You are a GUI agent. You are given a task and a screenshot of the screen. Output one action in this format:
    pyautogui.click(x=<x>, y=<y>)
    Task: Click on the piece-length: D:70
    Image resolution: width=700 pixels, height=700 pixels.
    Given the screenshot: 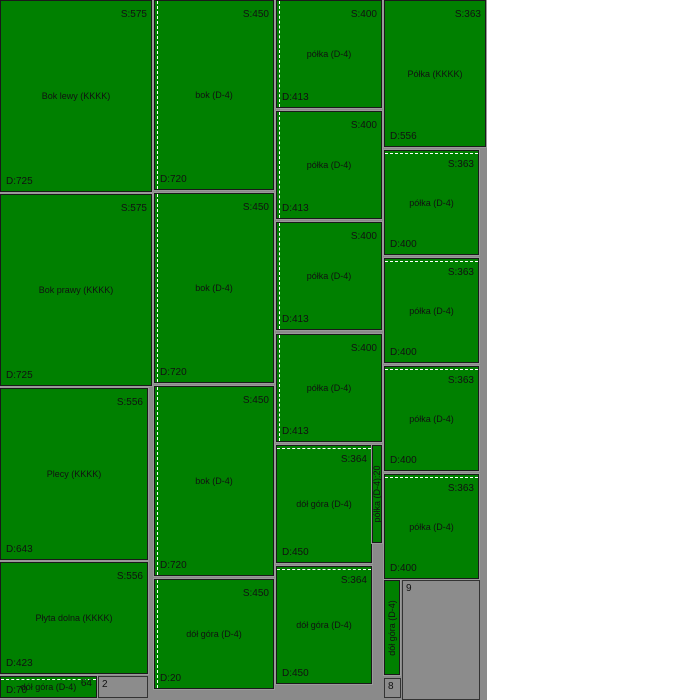 What is the action you would take?
    pyautogui.click(x=17, y=690)
    